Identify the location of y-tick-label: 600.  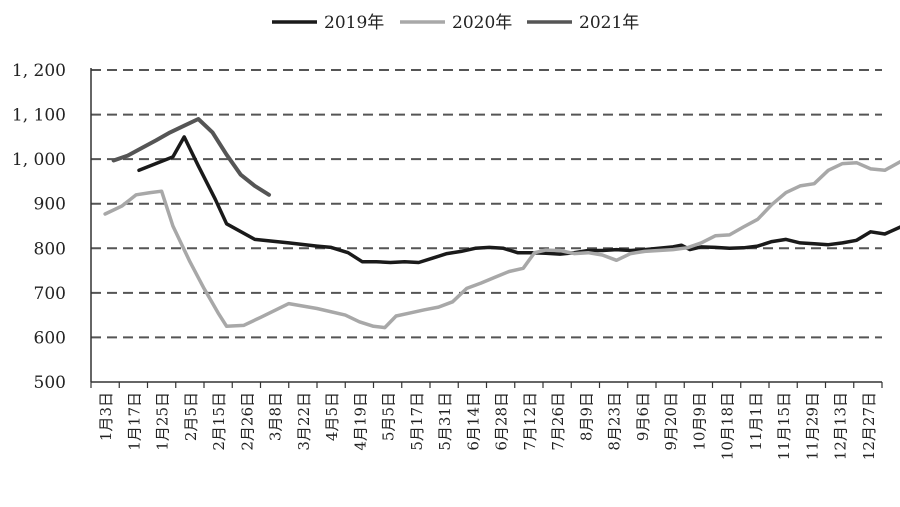
(50, 338).